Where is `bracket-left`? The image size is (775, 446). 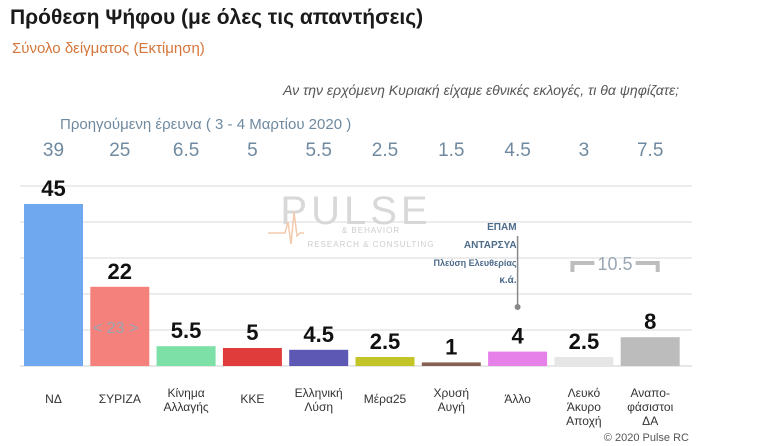
bracket-left is located at coordinates (582, 266).